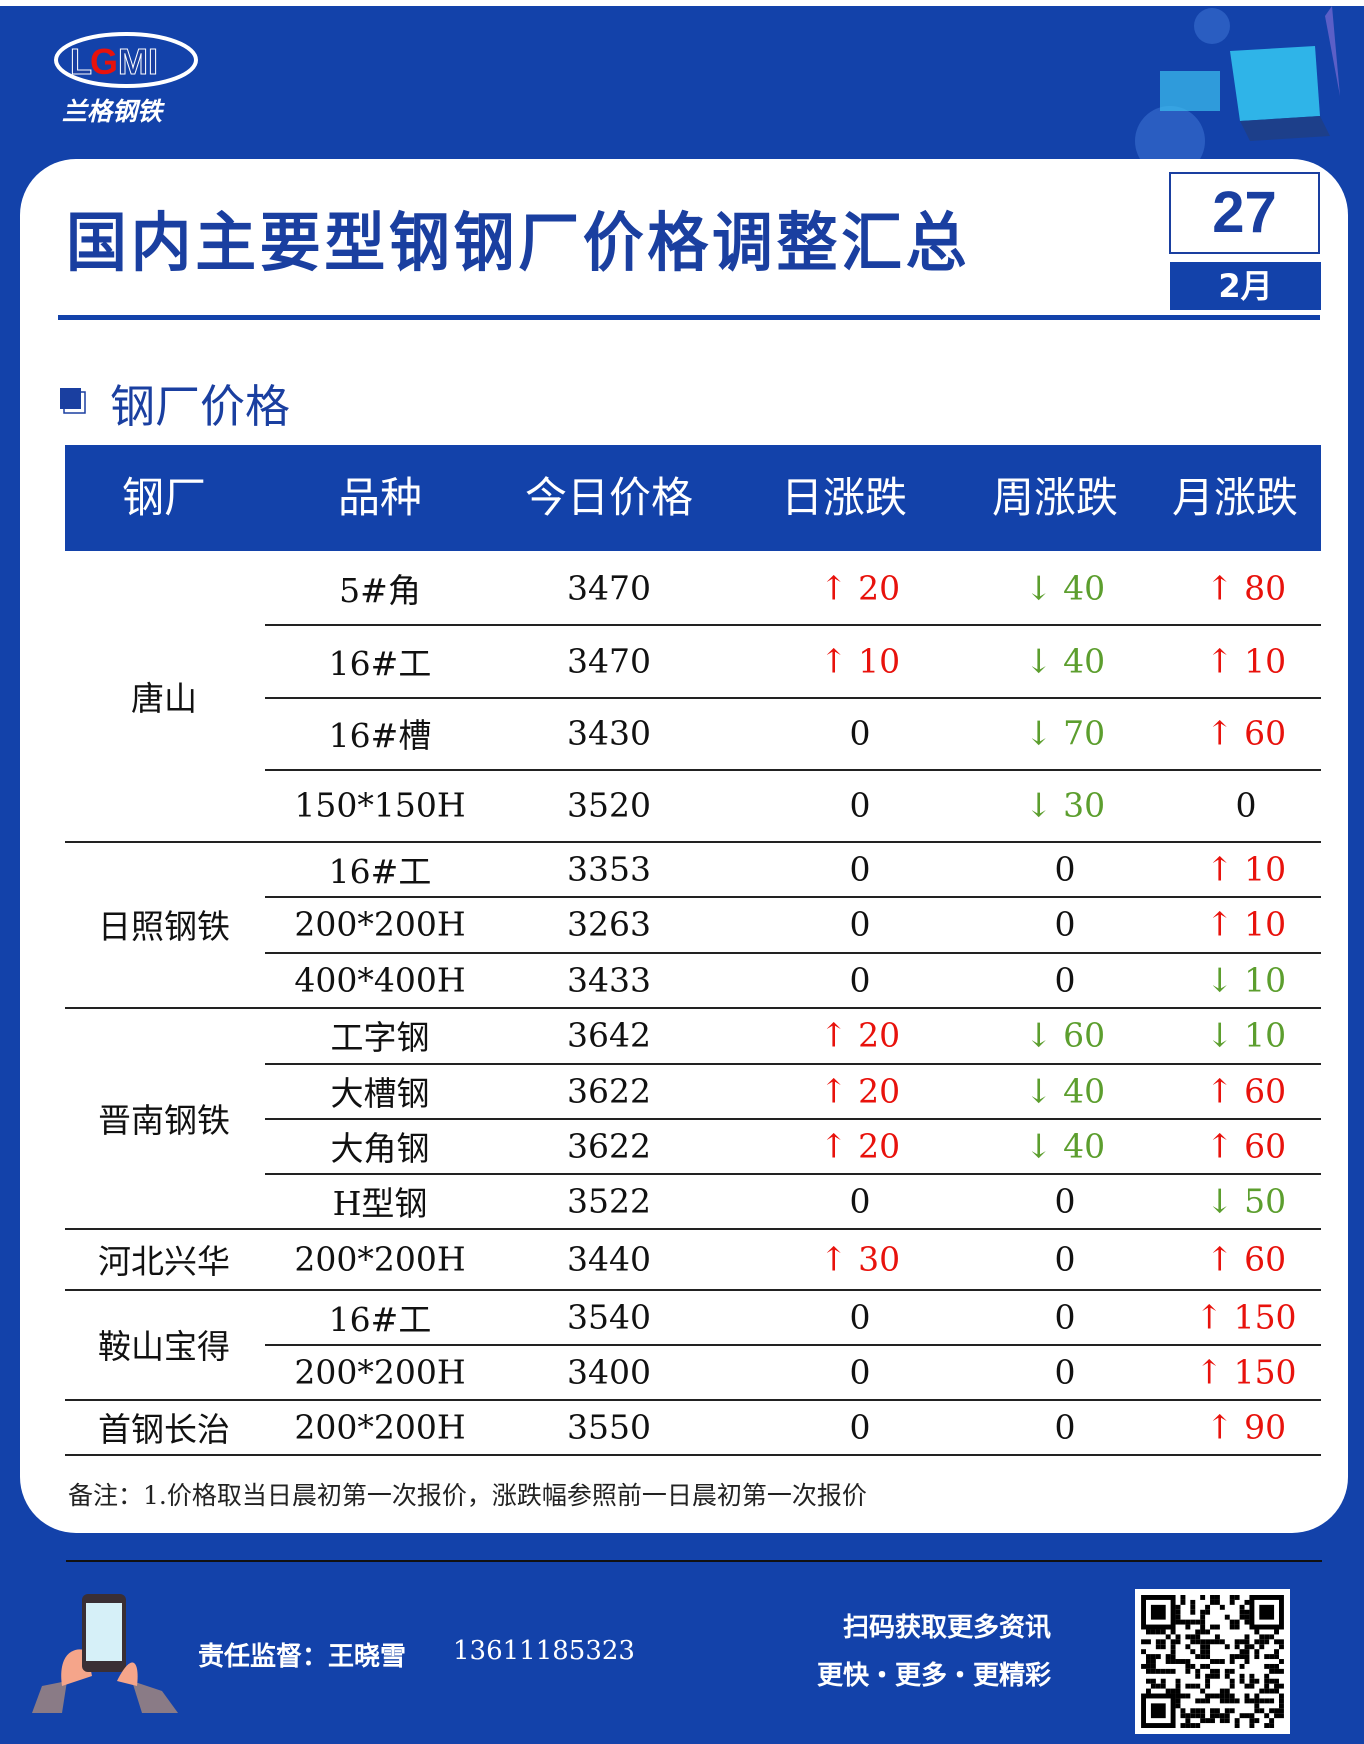 This screenshot has width=1364, height=1744. Describe the element at coordinates (609, 1316) in the screenshot. I see `price-cell: 3540` at that location.